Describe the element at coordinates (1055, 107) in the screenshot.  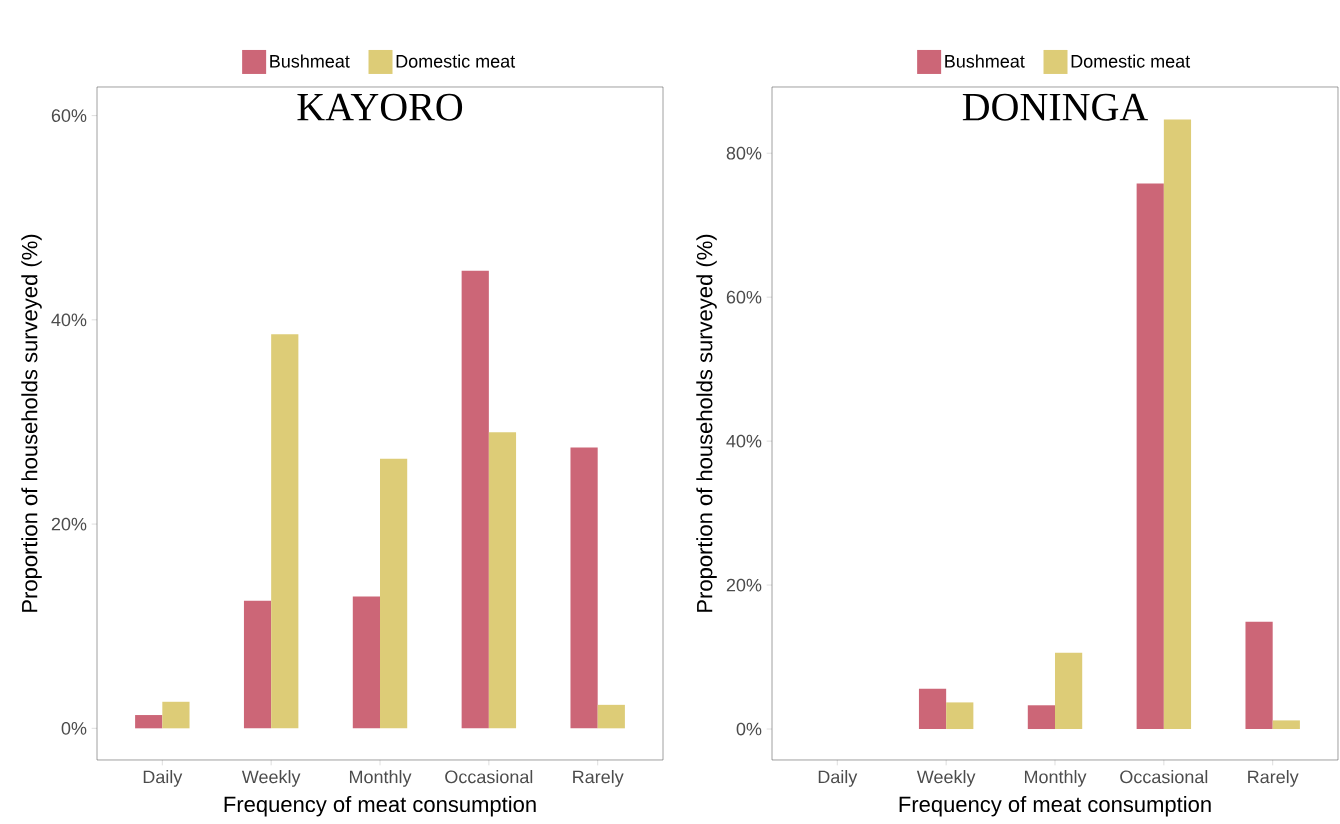
I see `chart-title: DONINGA` at that location.